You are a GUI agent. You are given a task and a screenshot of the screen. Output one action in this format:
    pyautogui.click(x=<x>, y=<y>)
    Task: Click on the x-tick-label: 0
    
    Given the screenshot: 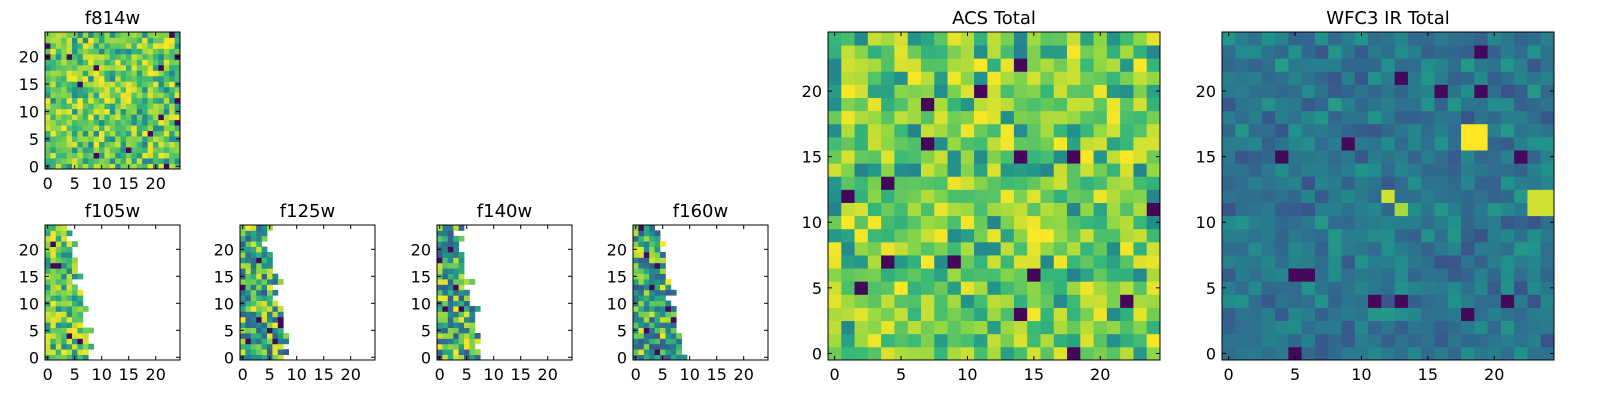 What is the action you would take?
    pyautogui.click(x=835, y=374)
    